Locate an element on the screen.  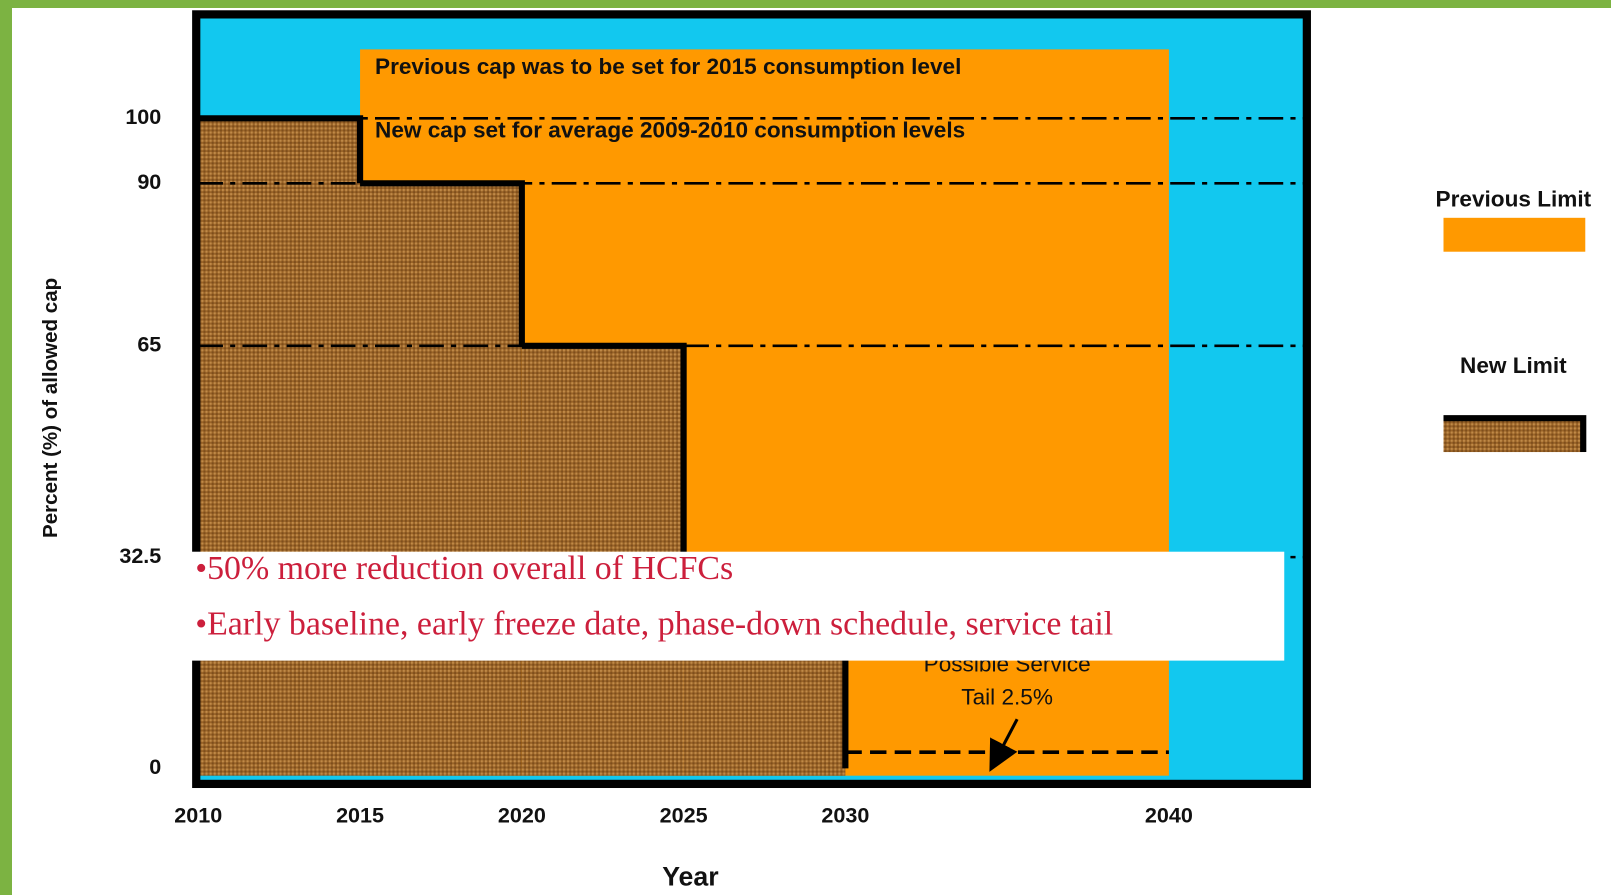
bullet-box is located at coordinates (736, 606).